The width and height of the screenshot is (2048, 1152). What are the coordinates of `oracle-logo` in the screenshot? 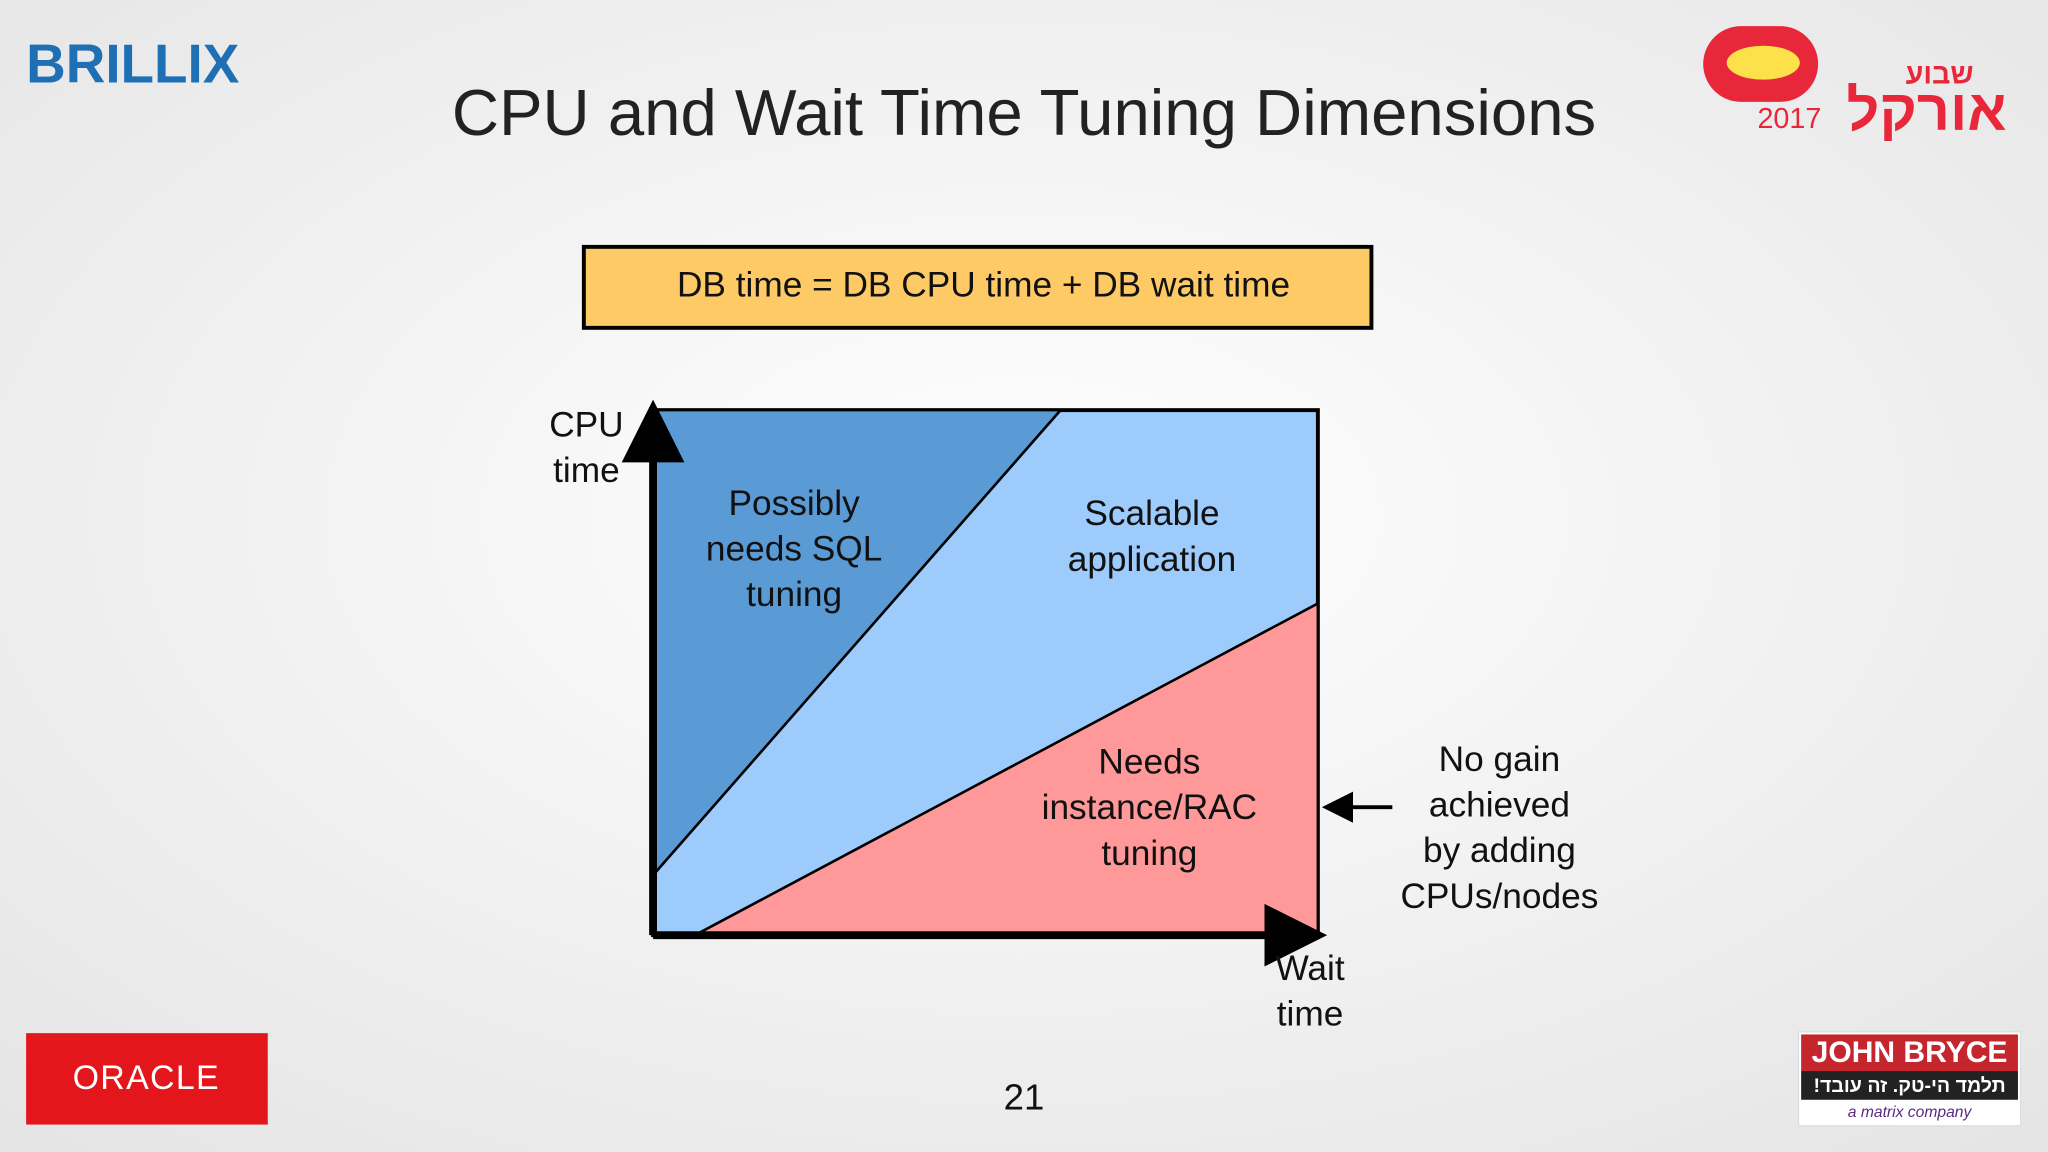 It's located at (147, 1079).